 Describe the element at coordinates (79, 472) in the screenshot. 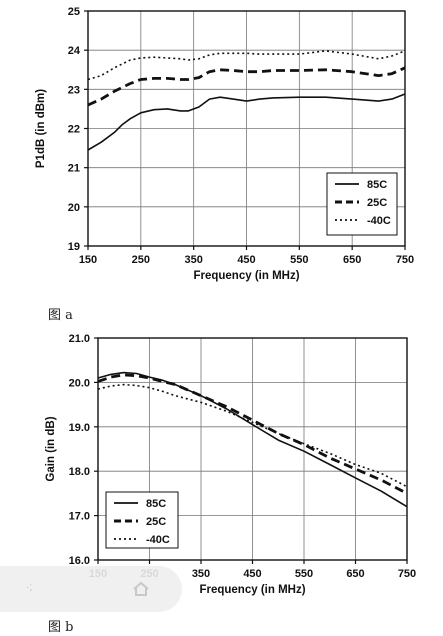

I see `y-tick-label: 18.0` at that location.